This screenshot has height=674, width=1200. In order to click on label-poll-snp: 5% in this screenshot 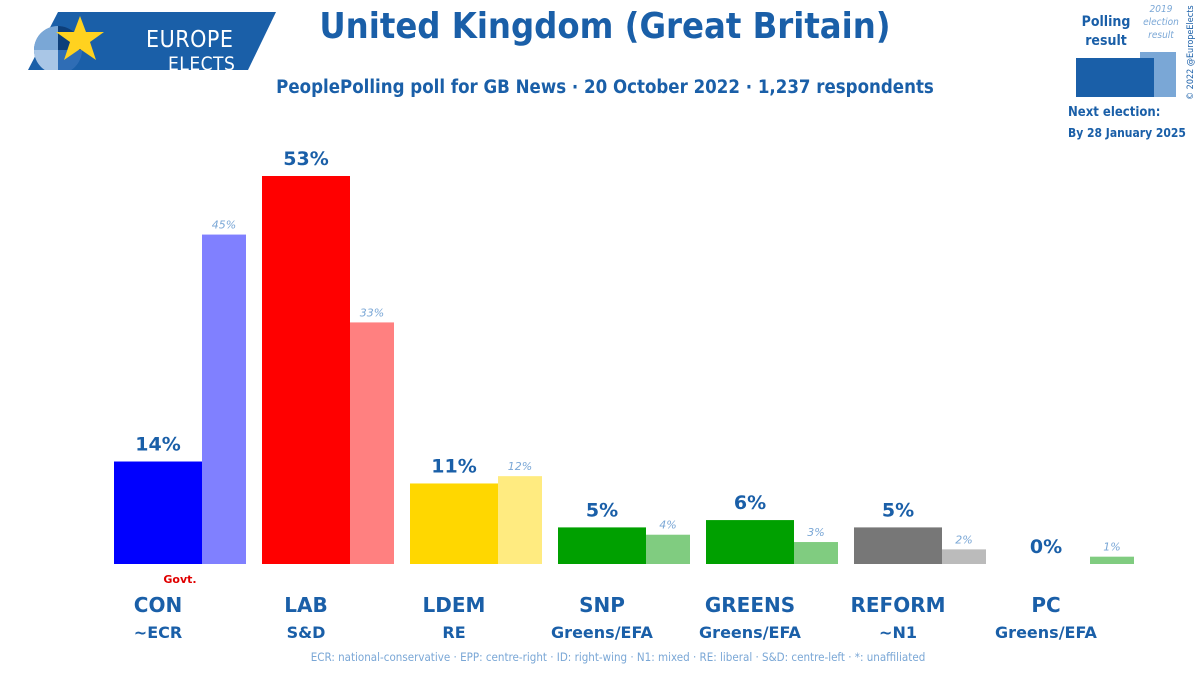, I will do `click(602, 510)`.